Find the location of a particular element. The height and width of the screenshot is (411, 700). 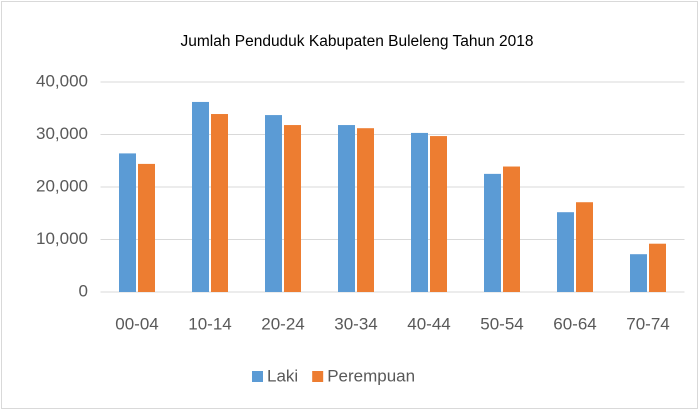

x-tick-label: 00-04 is located at coordinates (136, 323).